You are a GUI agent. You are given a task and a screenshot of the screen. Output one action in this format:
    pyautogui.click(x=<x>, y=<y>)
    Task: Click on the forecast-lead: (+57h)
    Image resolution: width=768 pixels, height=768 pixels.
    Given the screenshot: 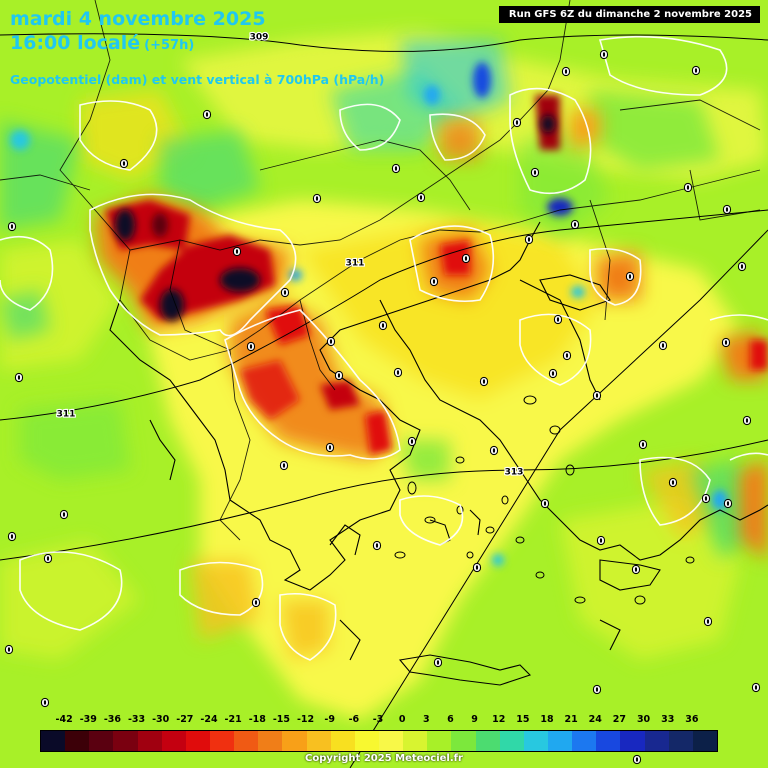 What is the action you would take?
    pyautogui.click(x=169, y=45)
    